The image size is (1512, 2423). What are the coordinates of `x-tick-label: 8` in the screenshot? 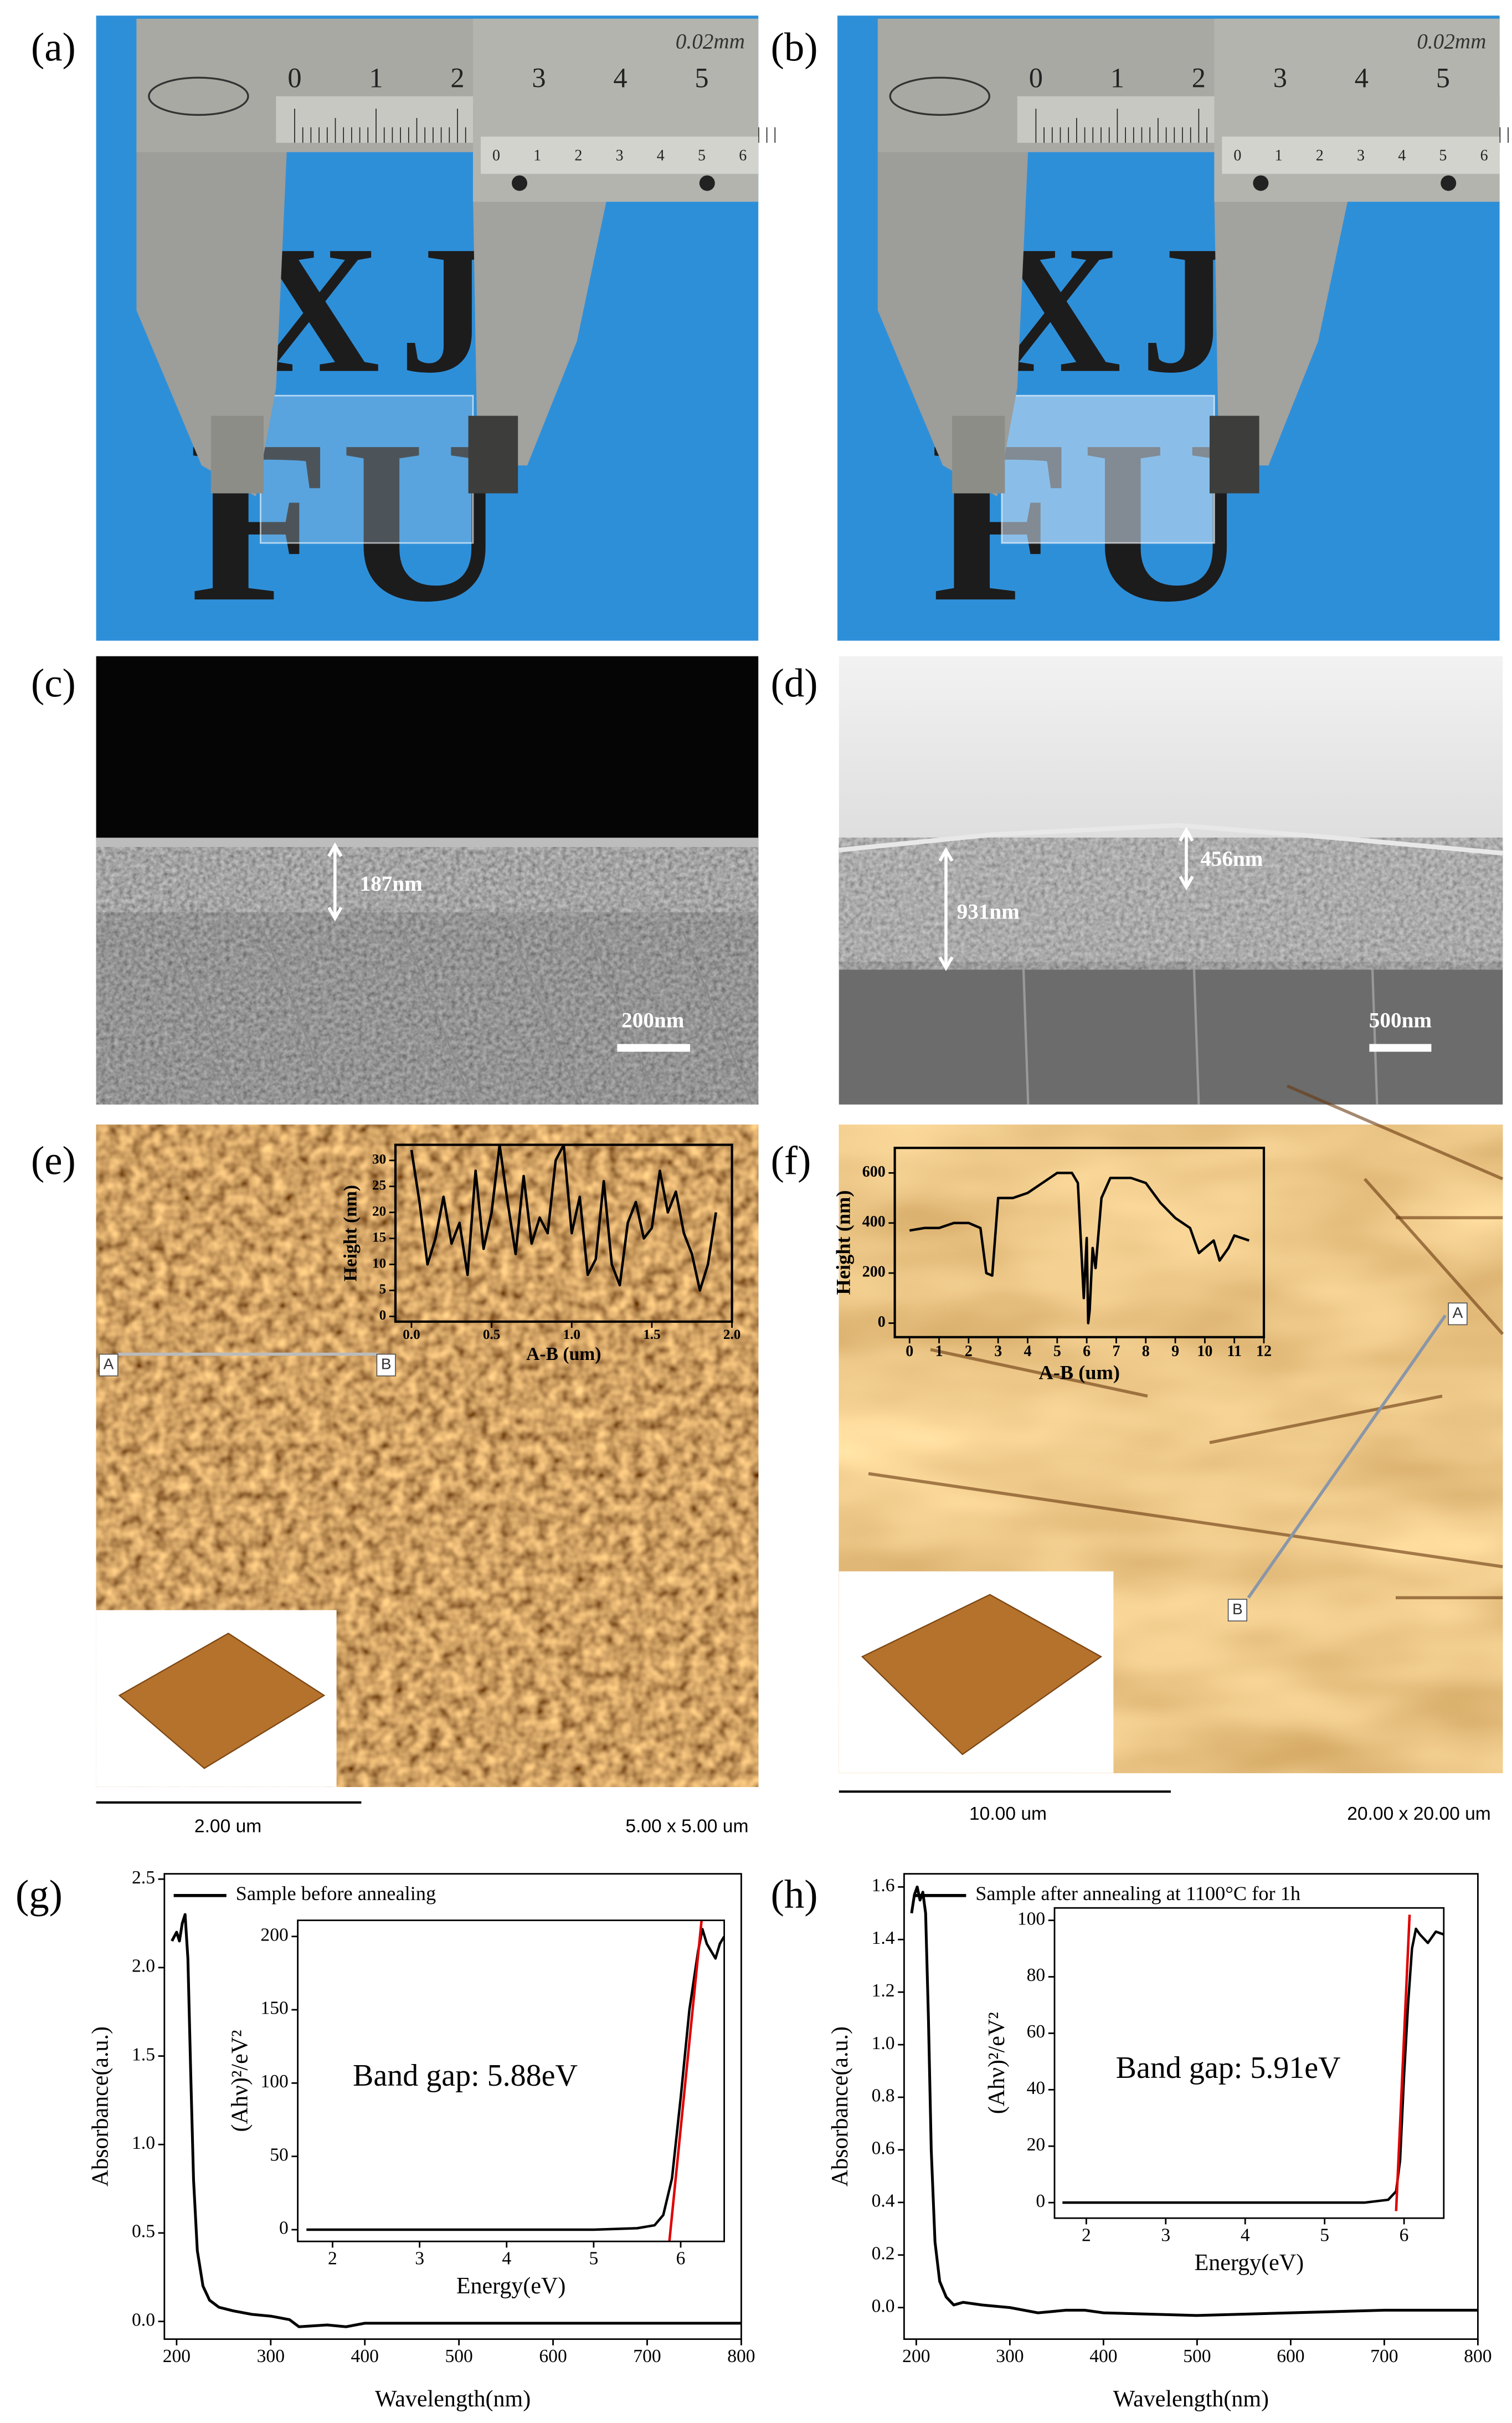 It's located at (1146, 1351).